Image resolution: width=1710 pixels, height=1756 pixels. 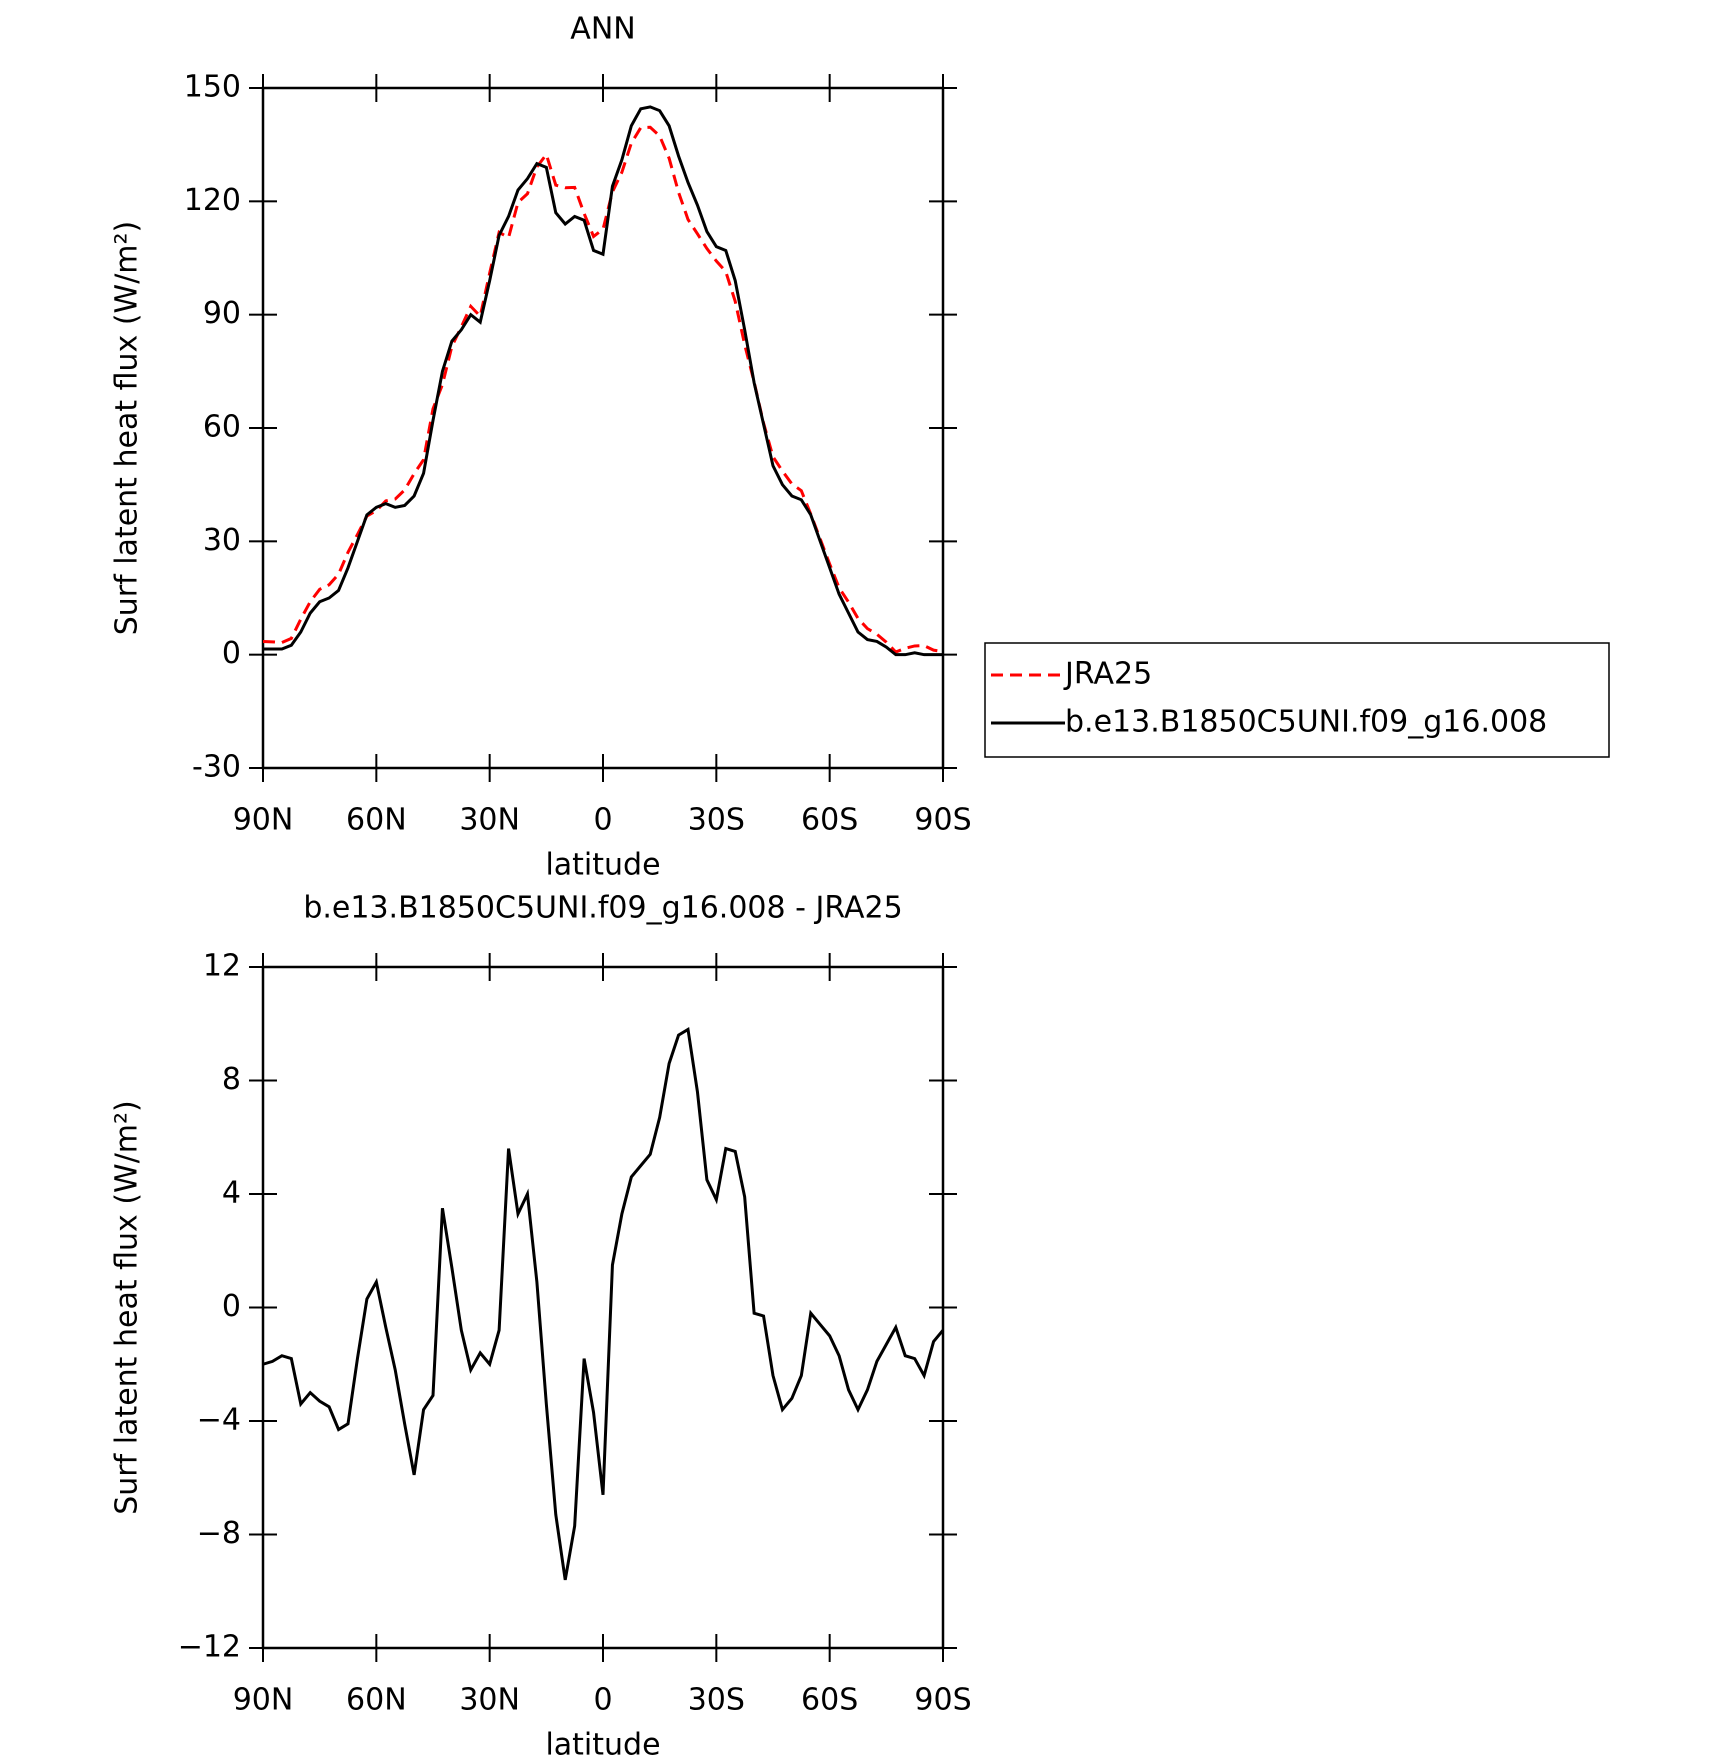 What do you see at coordinates (219, 1533) in the screenshot?
I see `y-tick-label: −8` at bounding box center [219, 1533].